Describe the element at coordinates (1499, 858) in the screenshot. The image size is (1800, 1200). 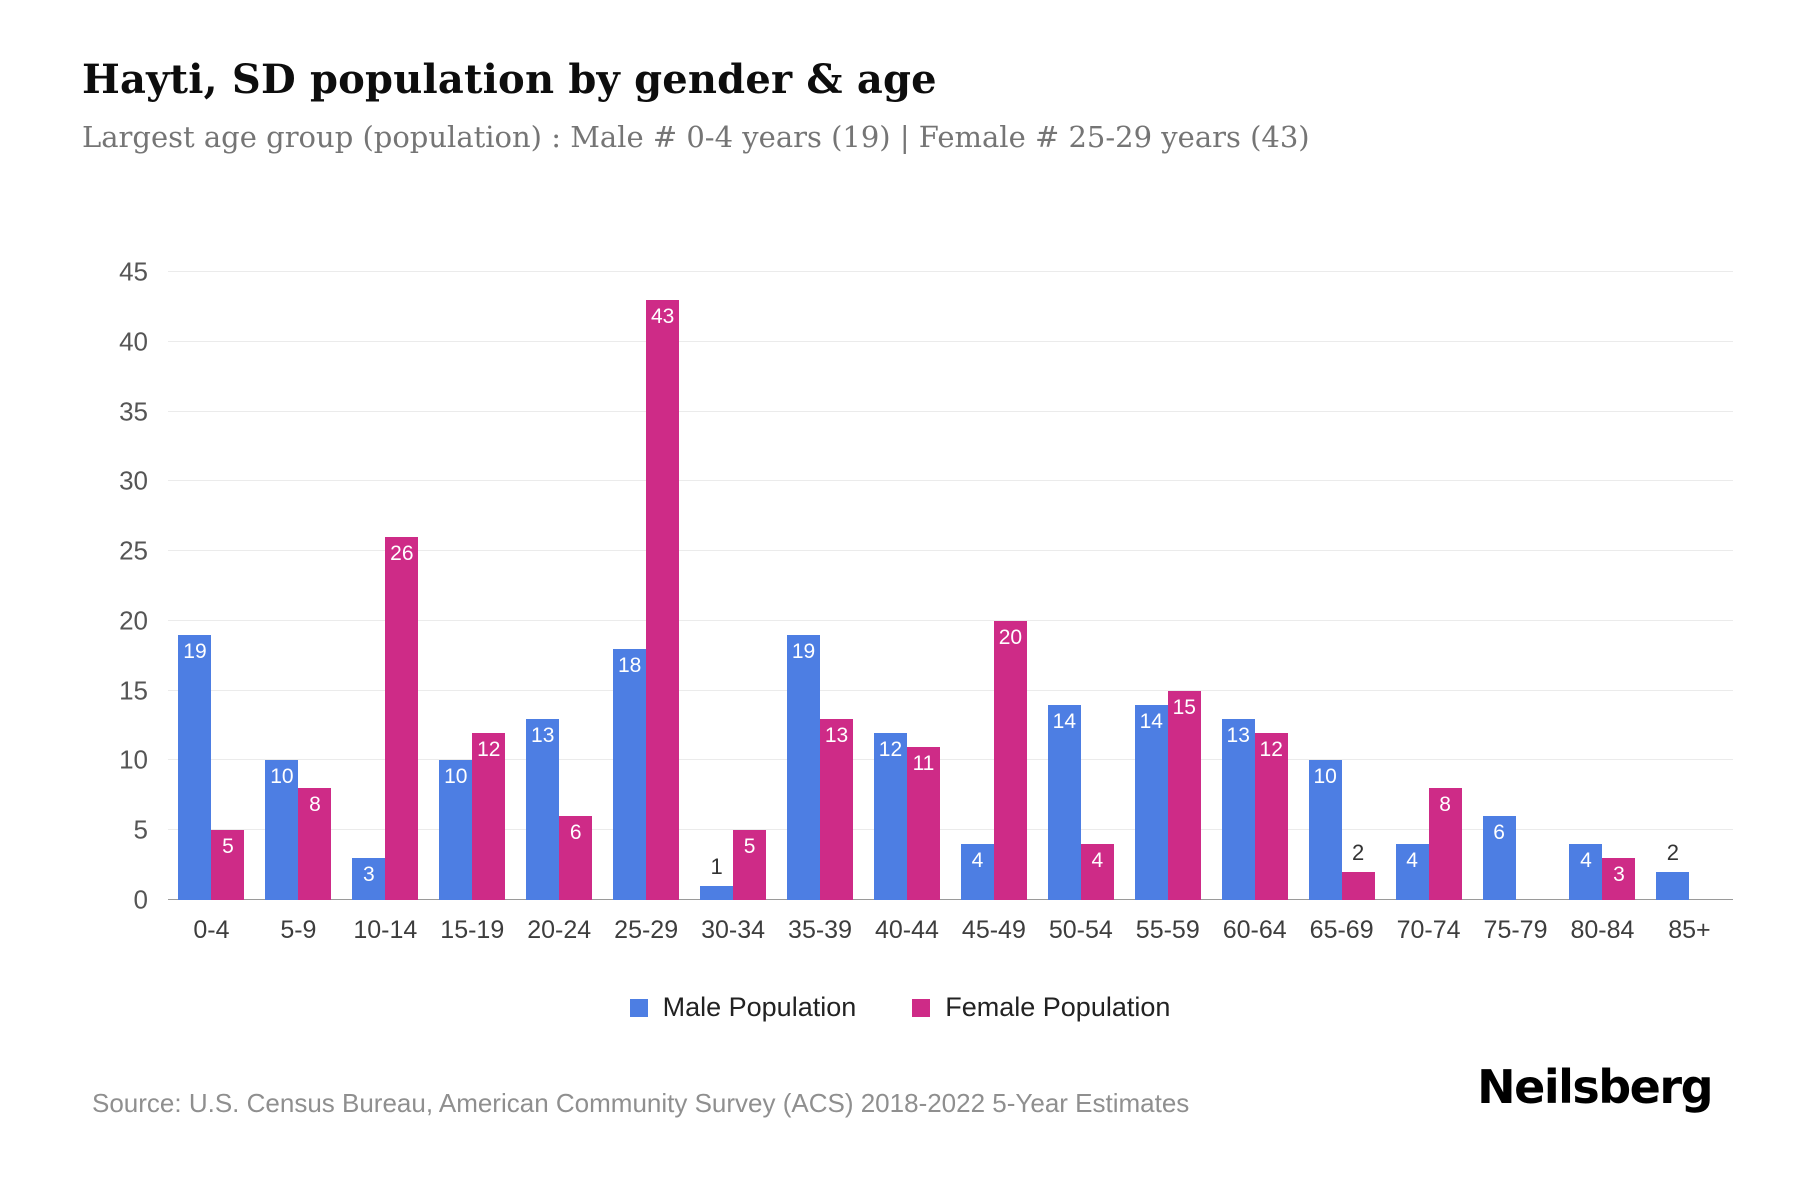
I see `bar-male: 6` at that location.